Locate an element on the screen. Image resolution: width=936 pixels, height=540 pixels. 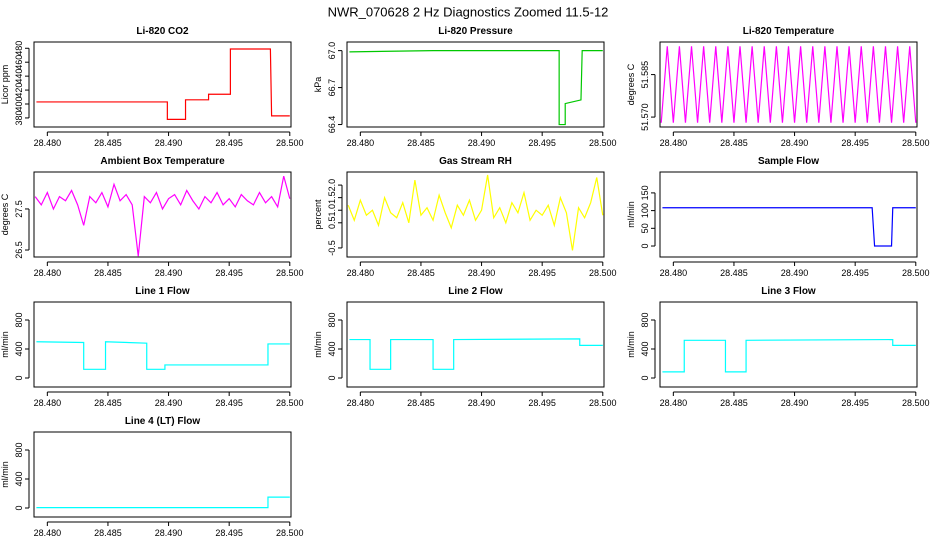
panel-title: Ambient Box Temperature is located at coordinates (162, 161).